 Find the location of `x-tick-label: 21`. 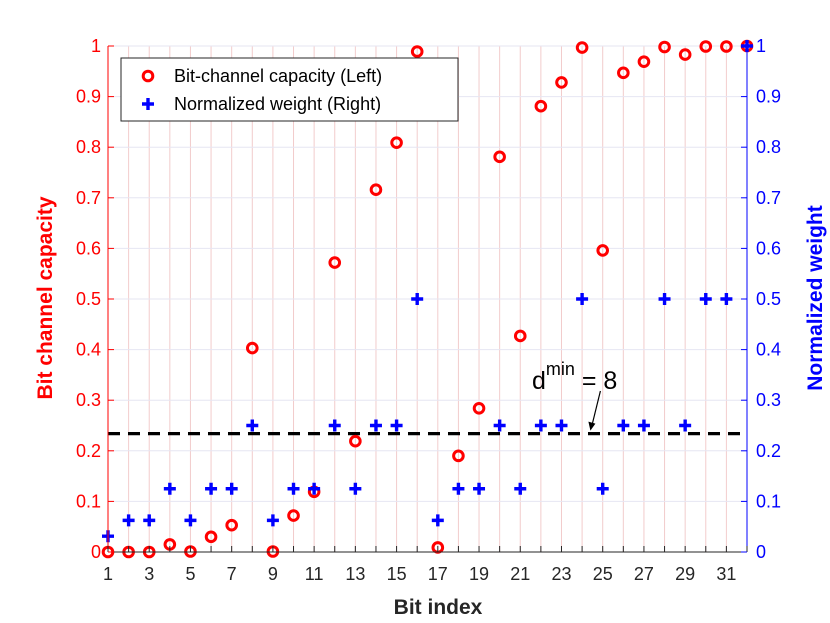

x-tick-label: 21 is located at coordinates (520, 574).